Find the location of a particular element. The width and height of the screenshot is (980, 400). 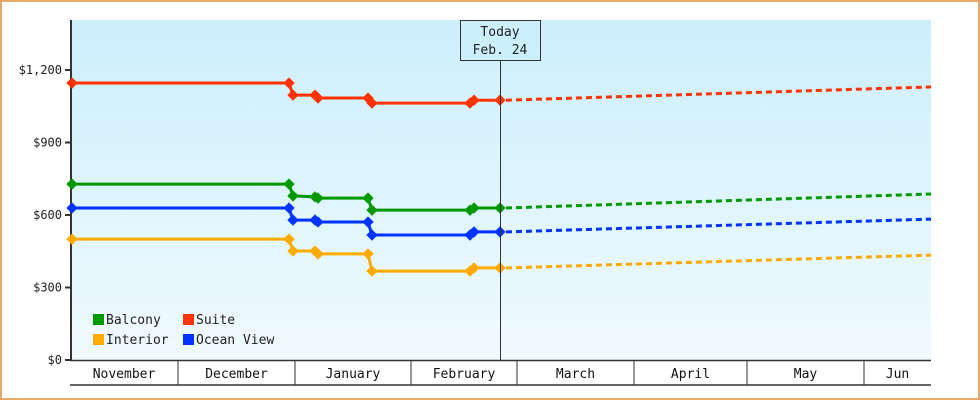

today-date: Feb. 24 is located at coordinates (500, 50).